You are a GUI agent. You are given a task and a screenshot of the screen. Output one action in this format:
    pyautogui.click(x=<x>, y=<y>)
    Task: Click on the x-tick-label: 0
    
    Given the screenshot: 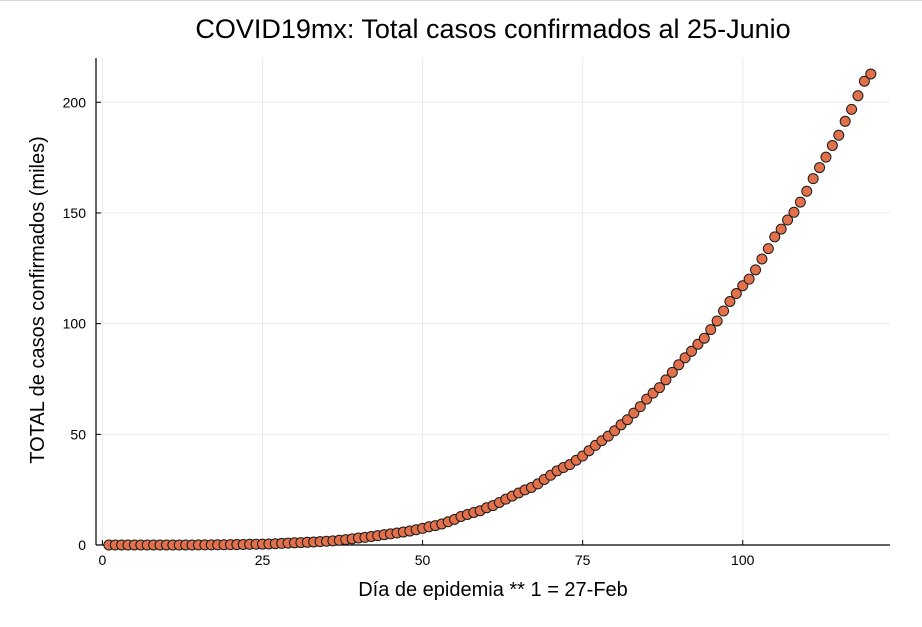 What is the action you would take?
    pyautogui.click(x=103, y=560)
    